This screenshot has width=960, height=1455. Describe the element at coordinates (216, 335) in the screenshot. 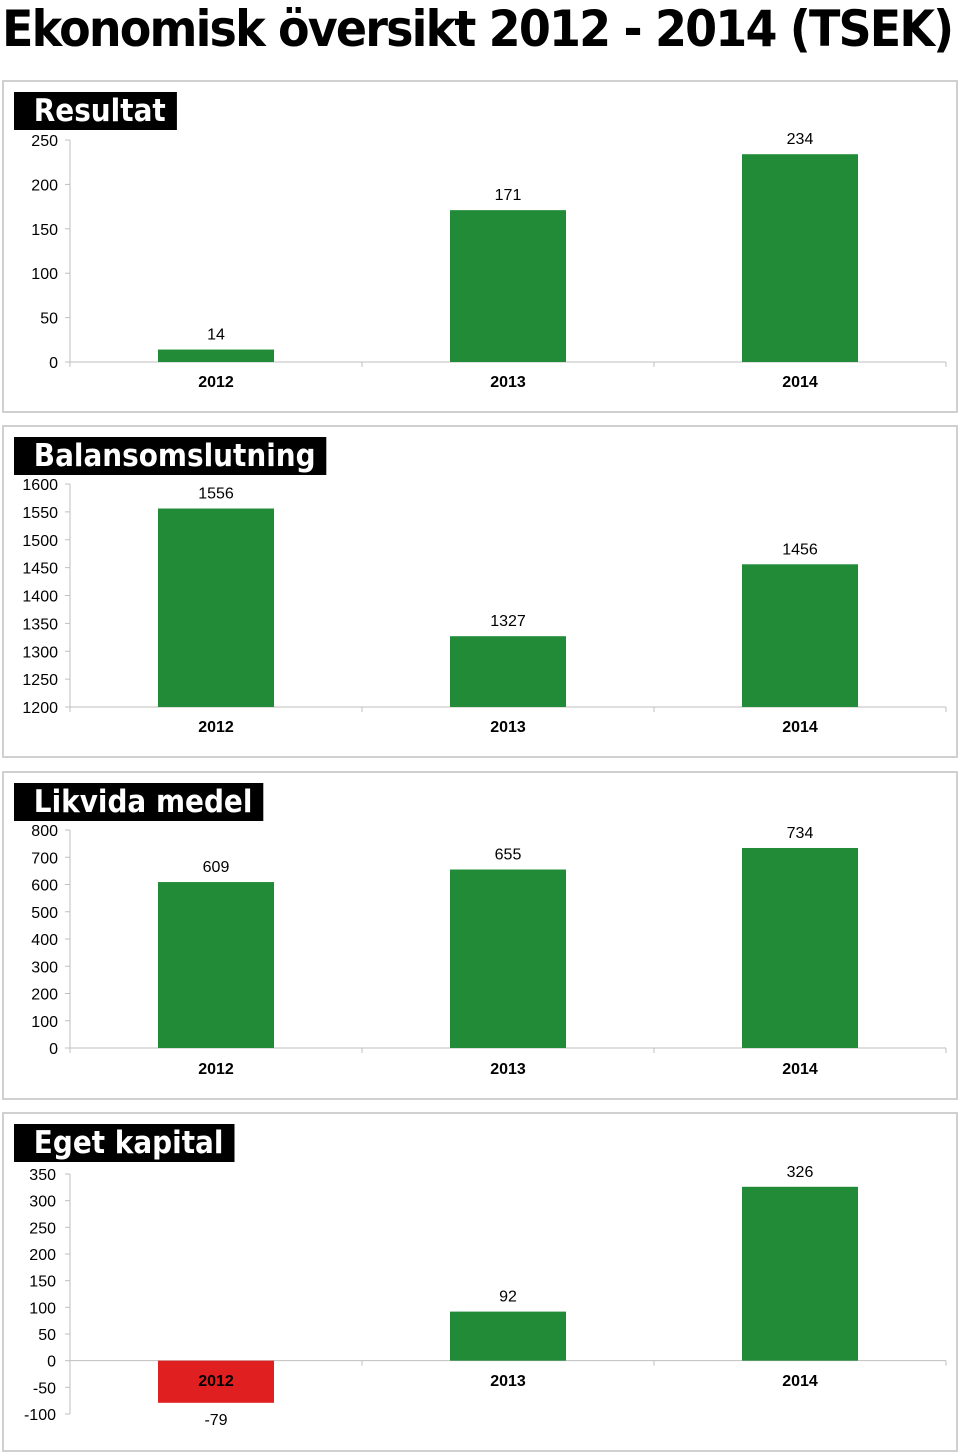

I see `data-label-2012: 14` at that location.